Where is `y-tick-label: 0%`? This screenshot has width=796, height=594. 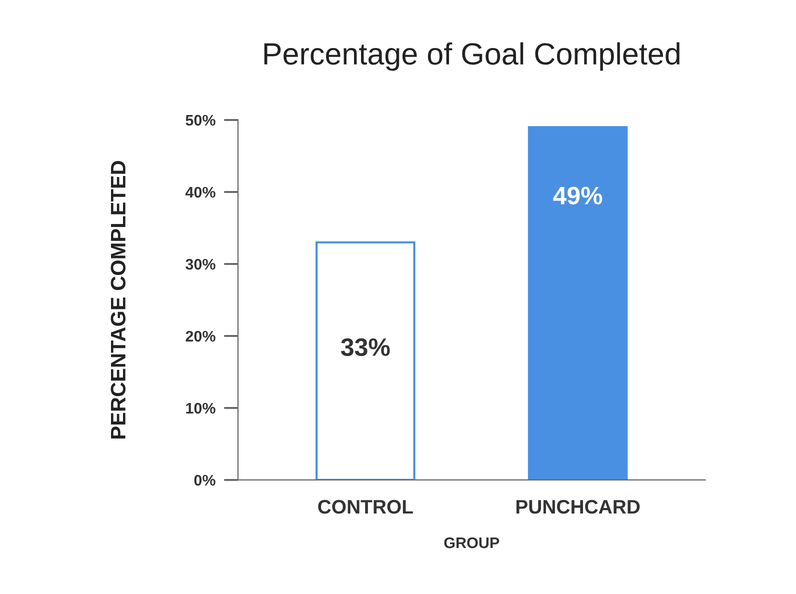 y-tick-label: 0% is located at coordinates (205, 480).